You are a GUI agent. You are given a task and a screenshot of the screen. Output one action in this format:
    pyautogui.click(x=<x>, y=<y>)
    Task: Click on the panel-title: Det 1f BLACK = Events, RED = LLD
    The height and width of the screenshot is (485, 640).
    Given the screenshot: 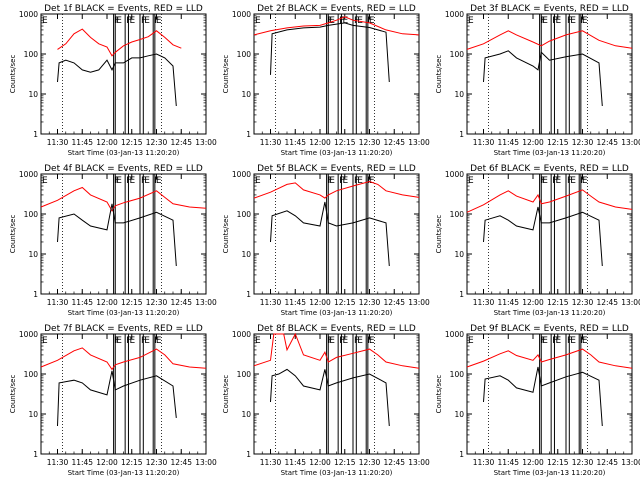 What is the action you would take?
    pyautogui.click(x=123, y=9)
    